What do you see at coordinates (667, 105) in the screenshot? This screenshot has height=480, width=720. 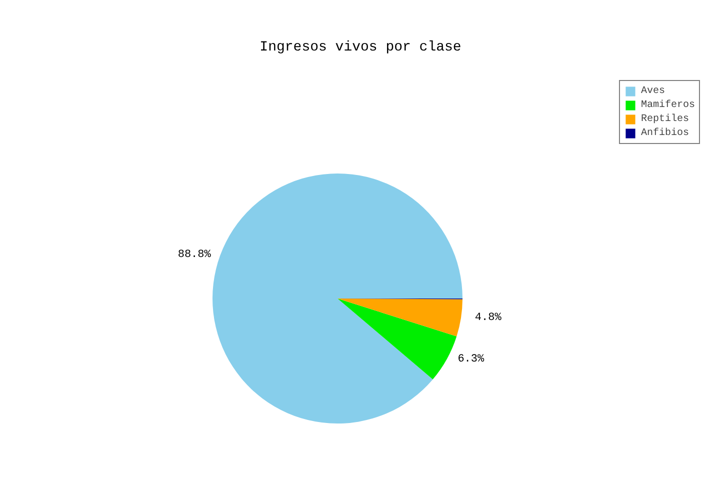 I see `legend-label: Mamiferos` at bounding box center [667, 105].